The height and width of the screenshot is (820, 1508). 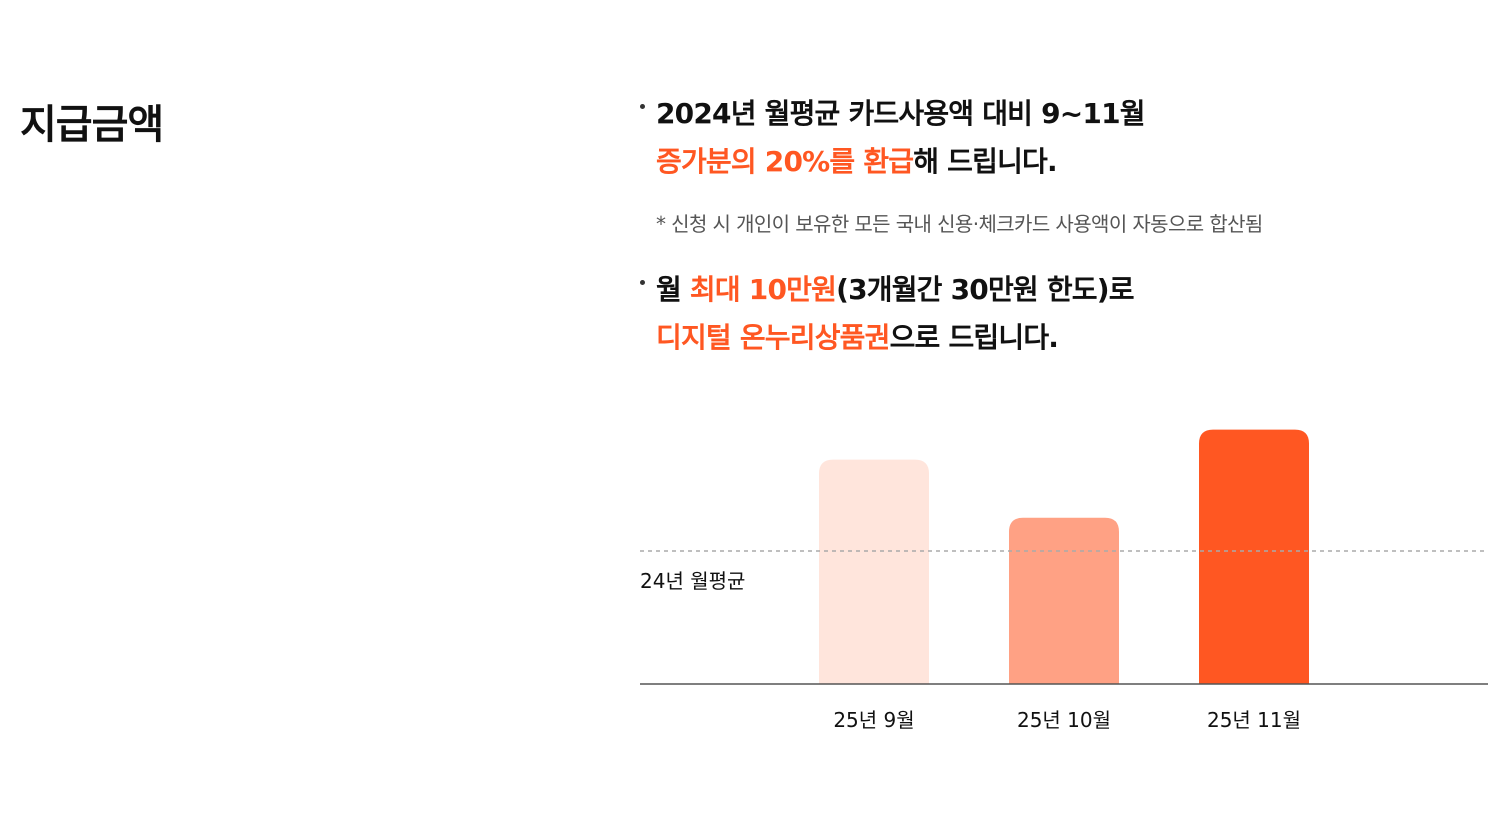 What do you see at coordinates (763, 289) in the screenshot?
I see `max-amount-accent-text: 최대 10만원` at bounding box center [763, 289].